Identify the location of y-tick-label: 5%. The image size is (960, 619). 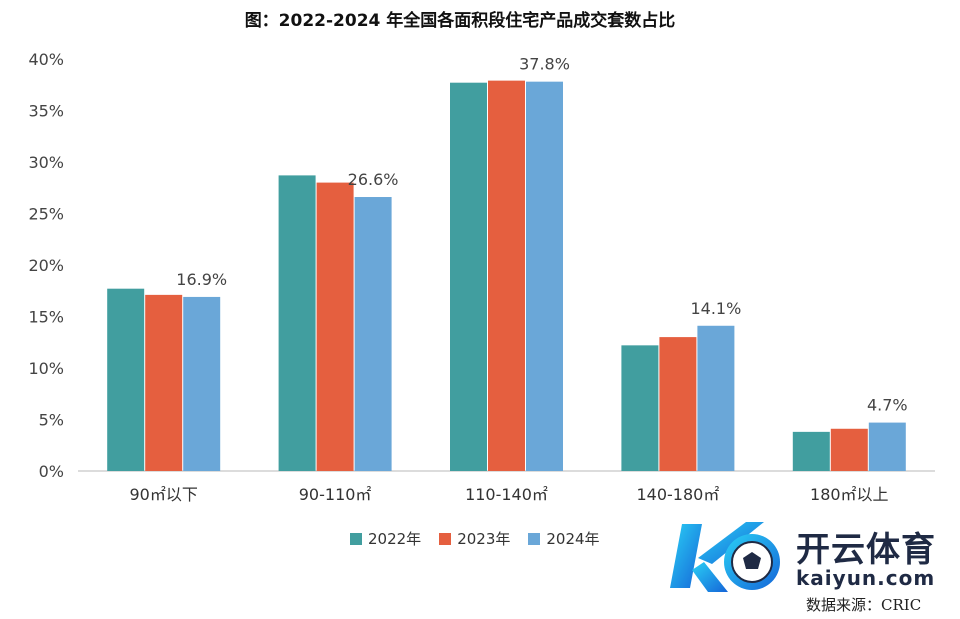
(51, 420).